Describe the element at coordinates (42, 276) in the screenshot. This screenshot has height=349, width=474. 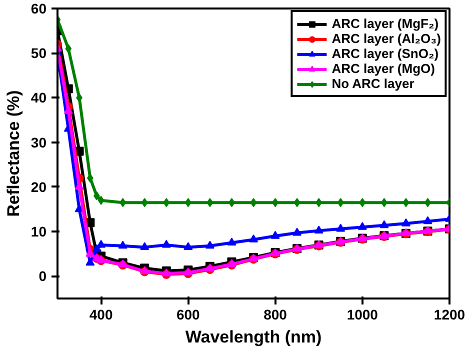
I see `y-tick-label: 0` at that location.